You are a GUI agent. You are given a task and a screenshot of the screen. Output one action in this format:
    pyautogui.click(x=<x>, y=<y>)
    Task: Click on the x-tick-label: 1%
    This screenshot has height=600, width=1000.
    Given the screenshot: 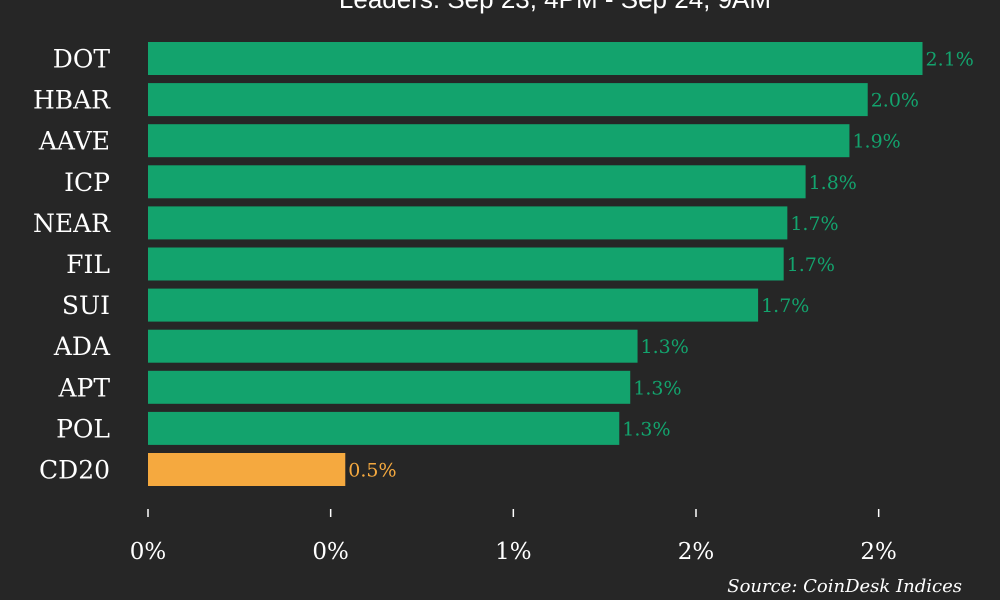 What is the action you would take?
    pyautogui.click(x=513, y=552)
    